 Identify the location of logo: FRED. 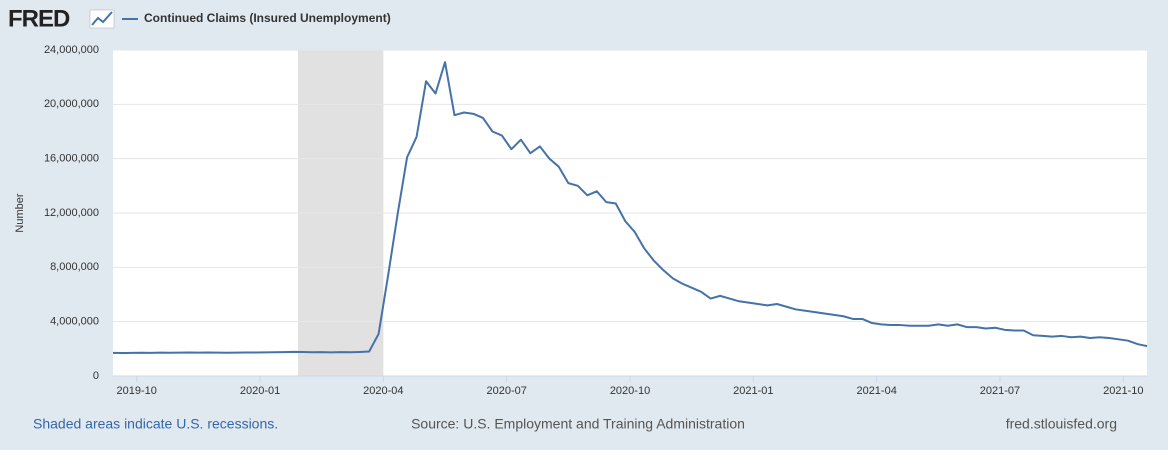
(39, 18).